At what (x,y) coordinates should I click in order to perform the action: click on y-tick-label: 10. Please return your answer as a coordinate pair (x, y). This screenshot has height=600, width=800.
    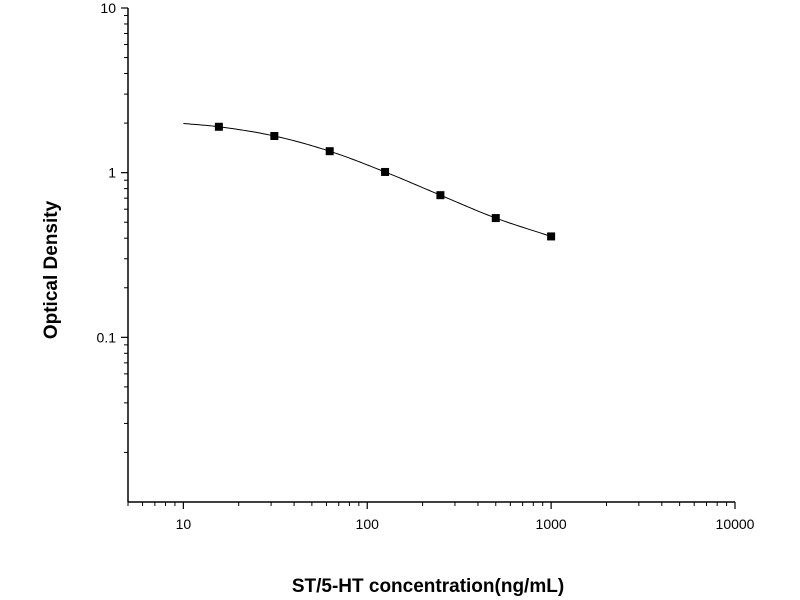
    Looking at the image, I should click on (108, 8).